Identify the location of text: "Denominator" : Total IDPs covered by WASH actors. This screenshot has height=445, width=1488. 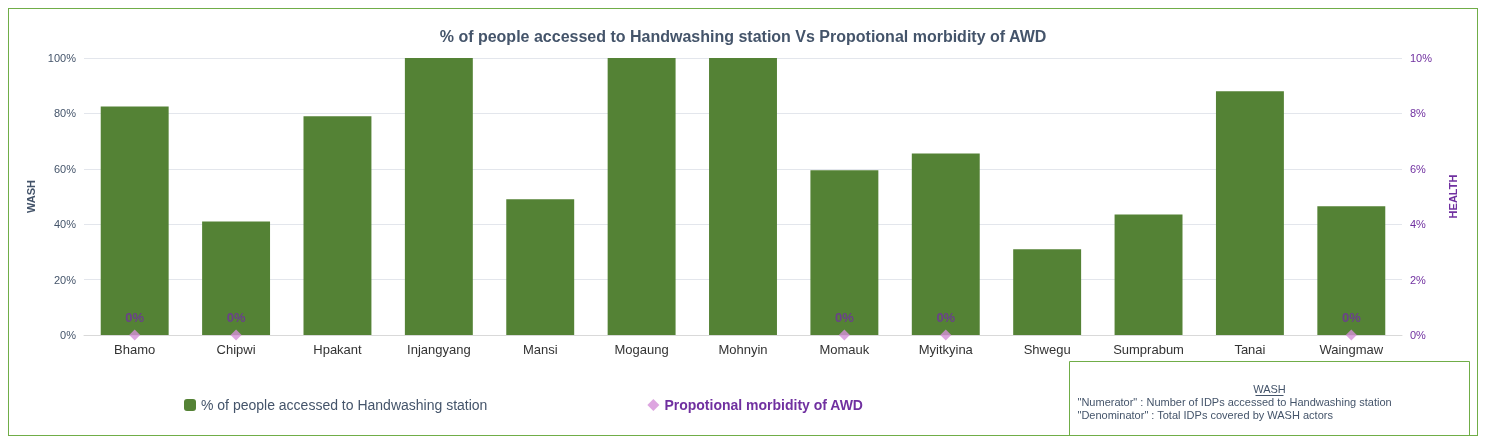
(1205, 415).